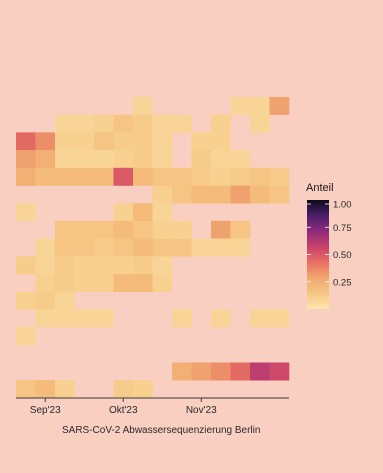 The image size is (383, 473). I want to click on legend-tick-label: 0.50, so click(342, 255).